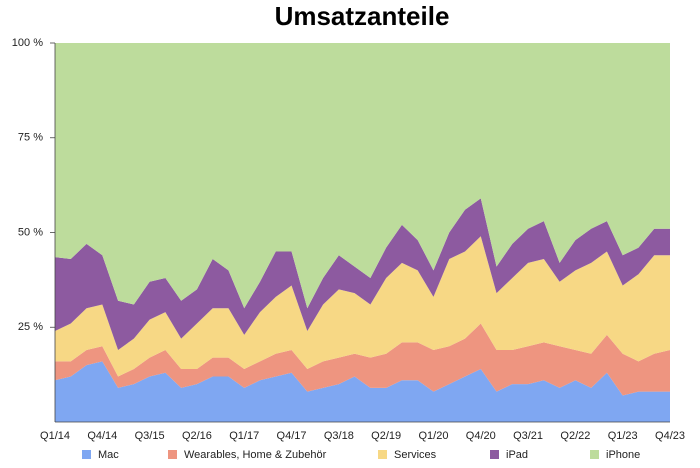 The image size is (700, 468). I want to click on x-tick-label: Q4/17, so click(292, 436).